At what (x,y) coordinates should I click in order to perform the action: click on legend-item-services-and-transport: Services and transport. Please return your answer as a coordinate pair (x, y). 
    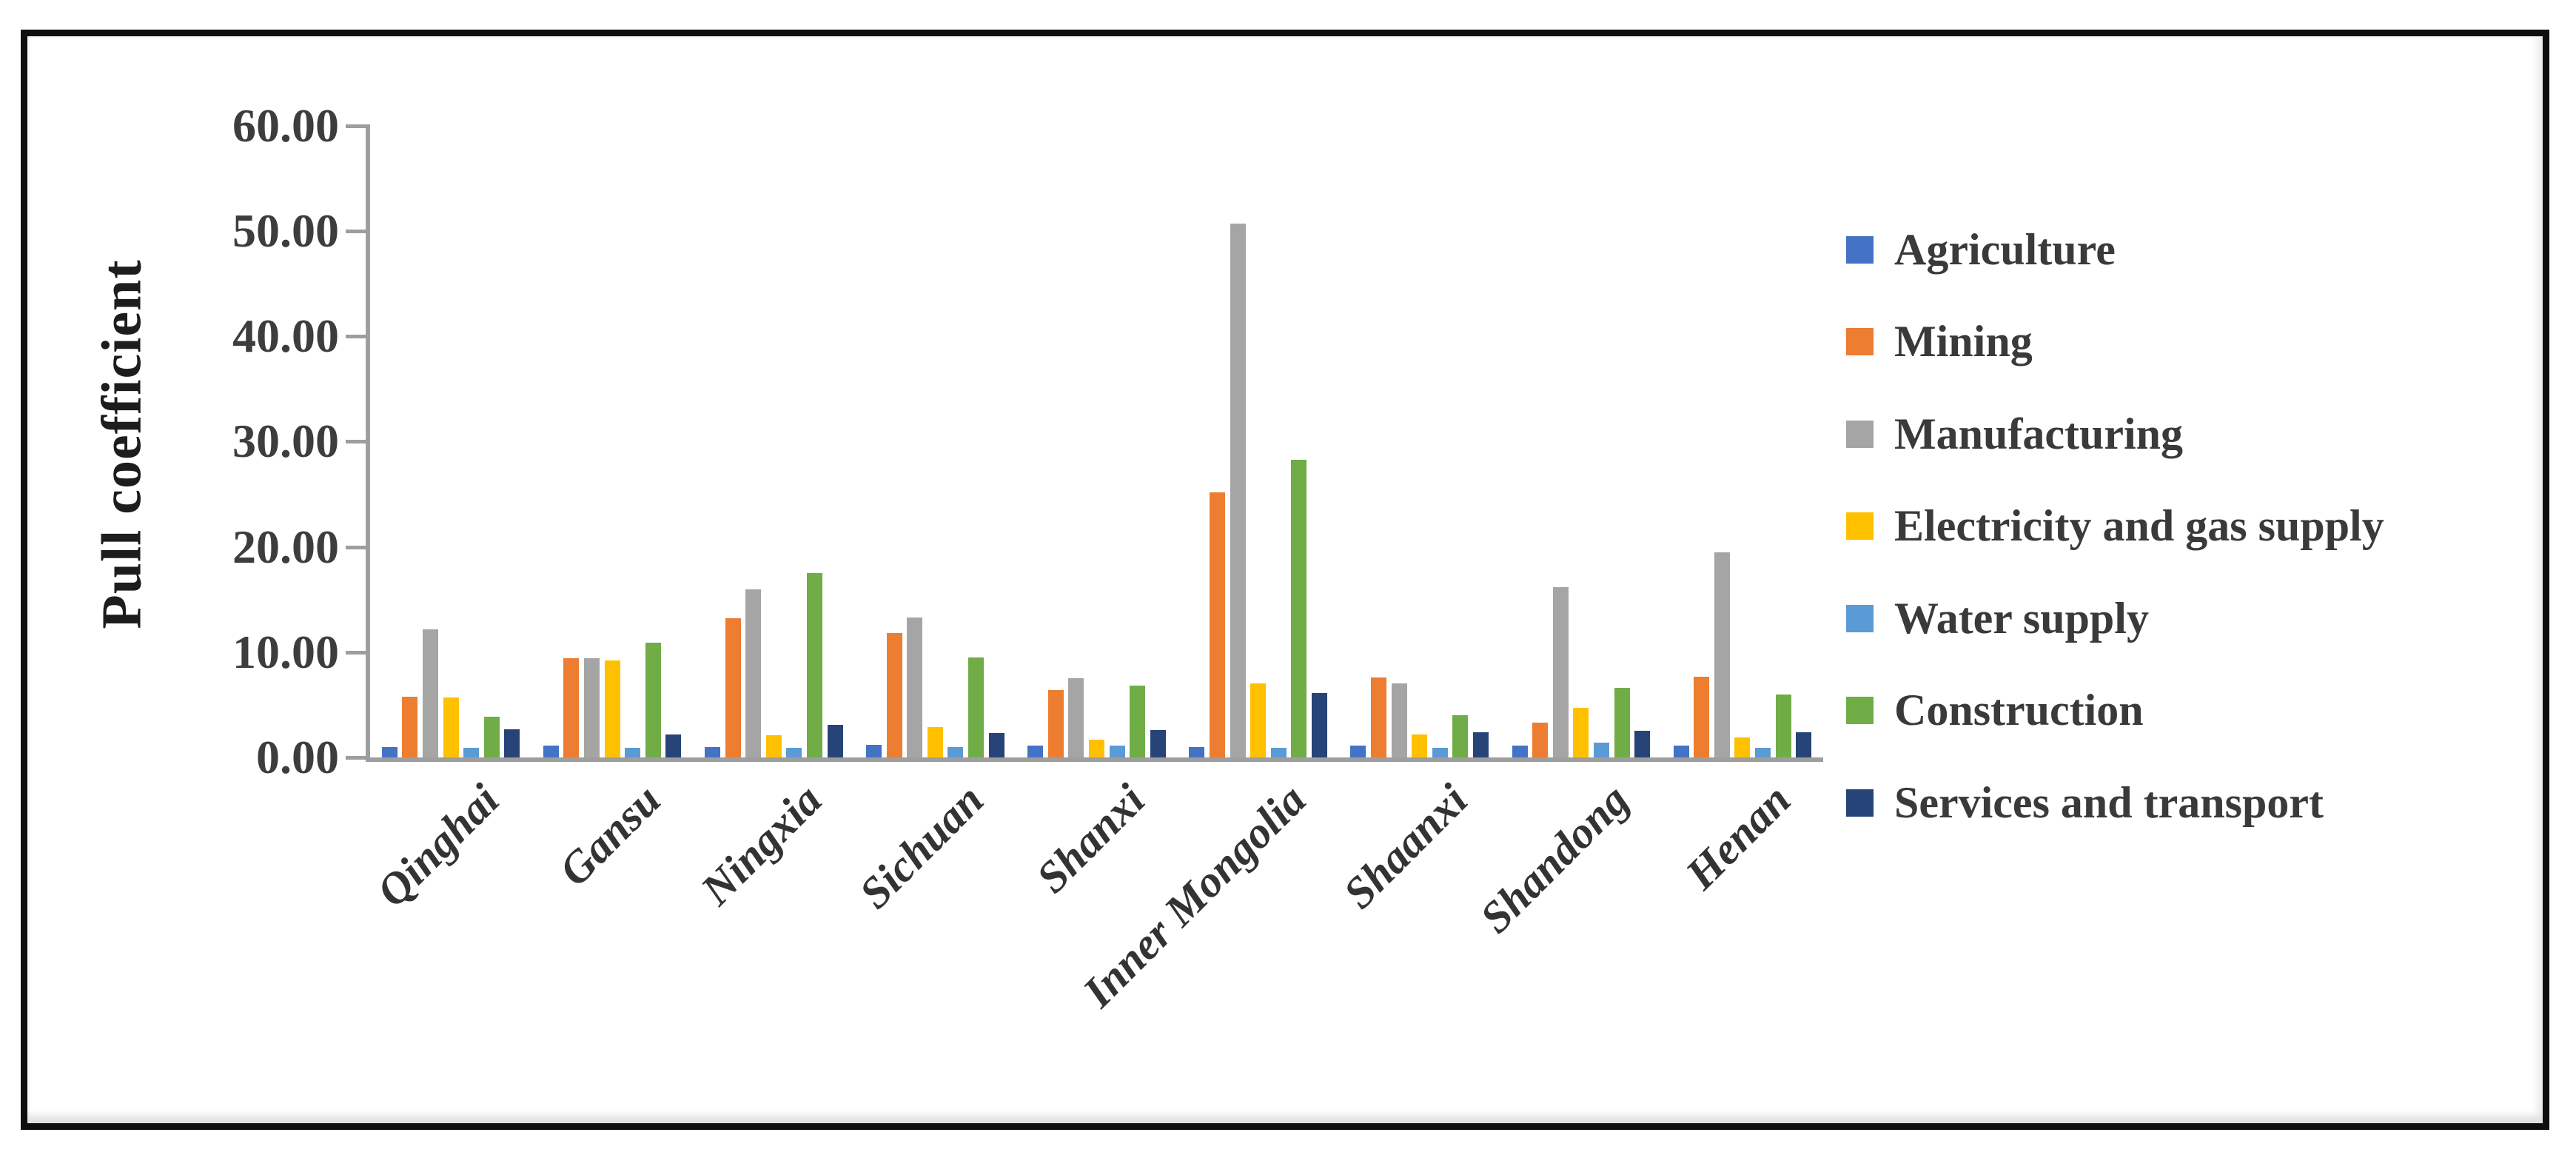
    Looking at the image, I should click on (2085, 803).